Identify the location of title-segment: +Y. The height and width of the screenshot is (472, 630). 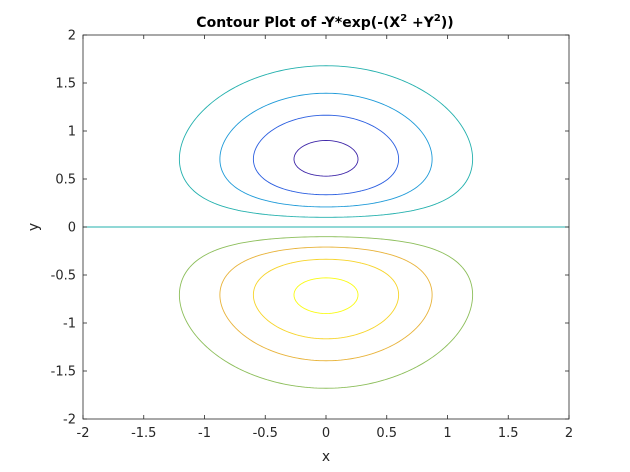
(421, 23).